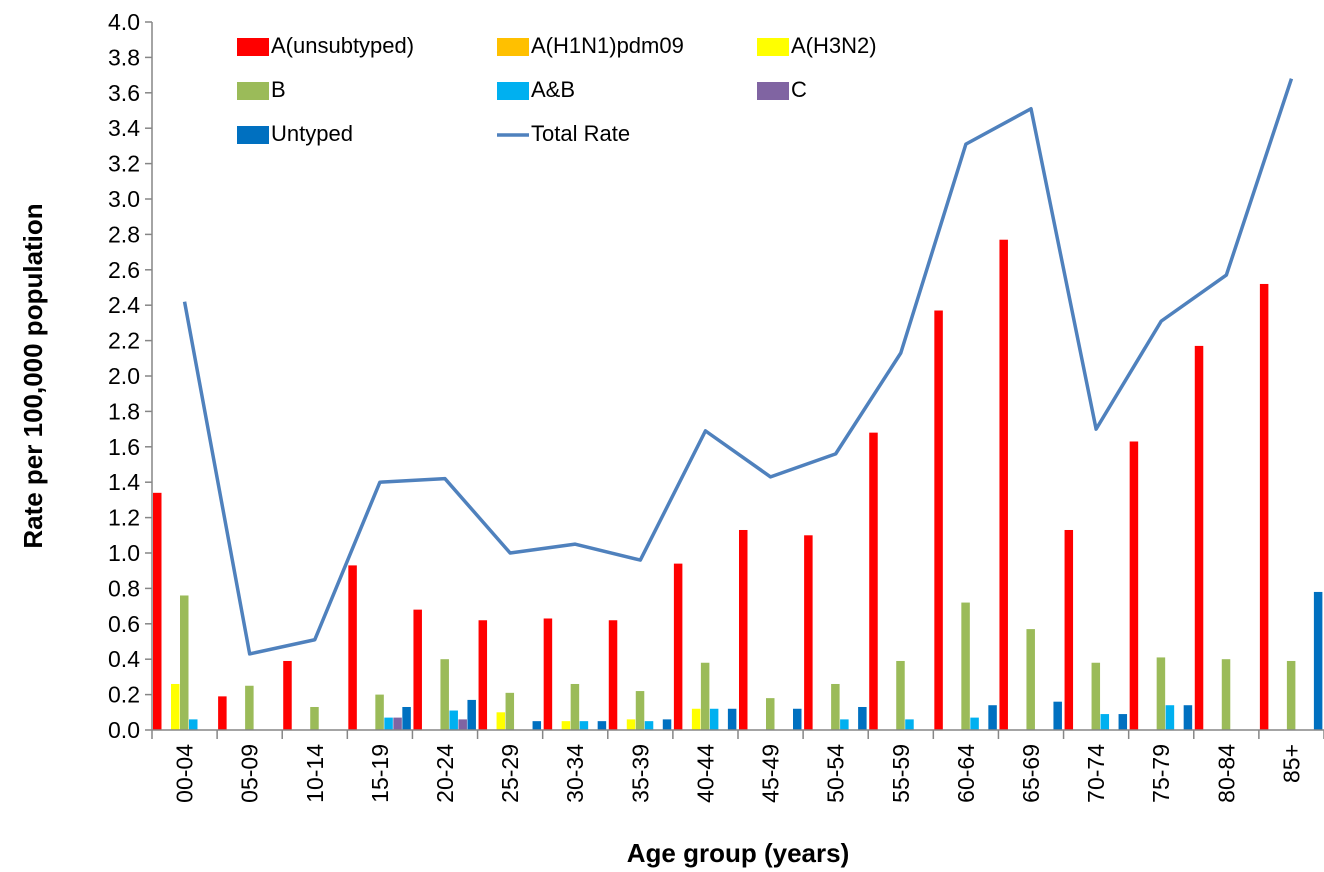 The image size is (1324, 872). Describe the element at coordinates (1096, 773) in the screenshot. I see `x-tick-label: 70-74` at that location.